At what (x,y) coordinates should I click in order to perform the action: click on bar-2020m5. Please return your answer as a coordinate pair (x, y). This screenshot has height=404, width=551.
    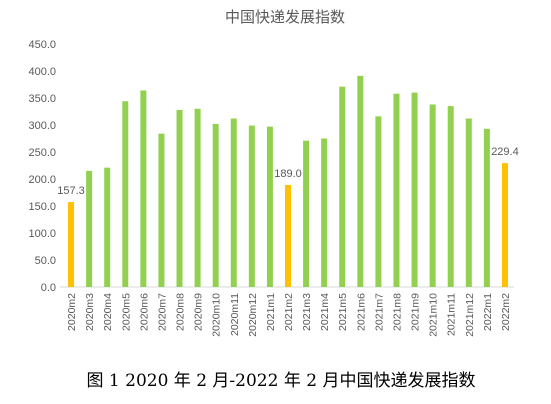
    Looking at the image, I should click on (125, 194).